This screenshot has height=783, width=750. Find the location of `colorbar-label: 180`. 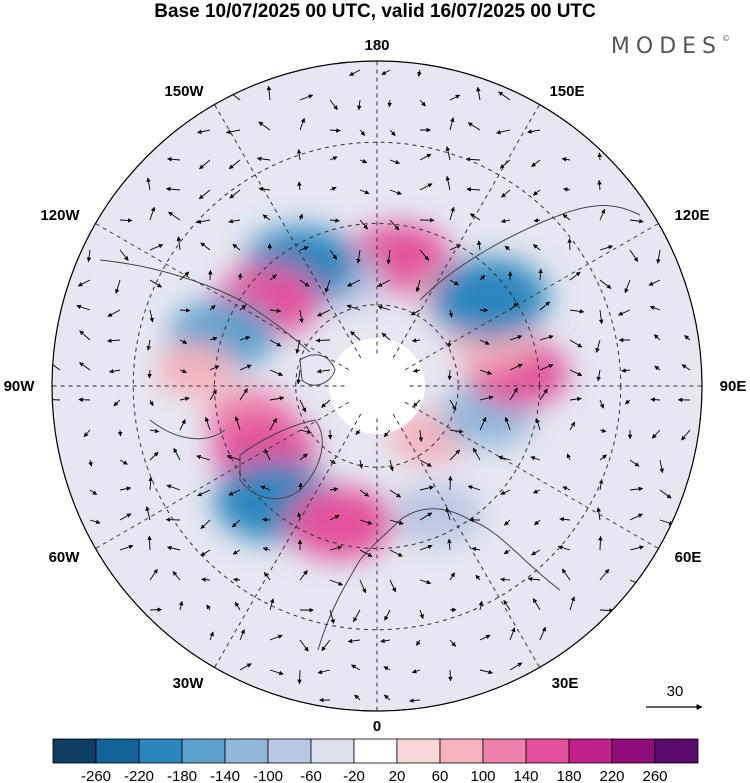

colorbar-label: 180 is located at coordinates (568, 775).